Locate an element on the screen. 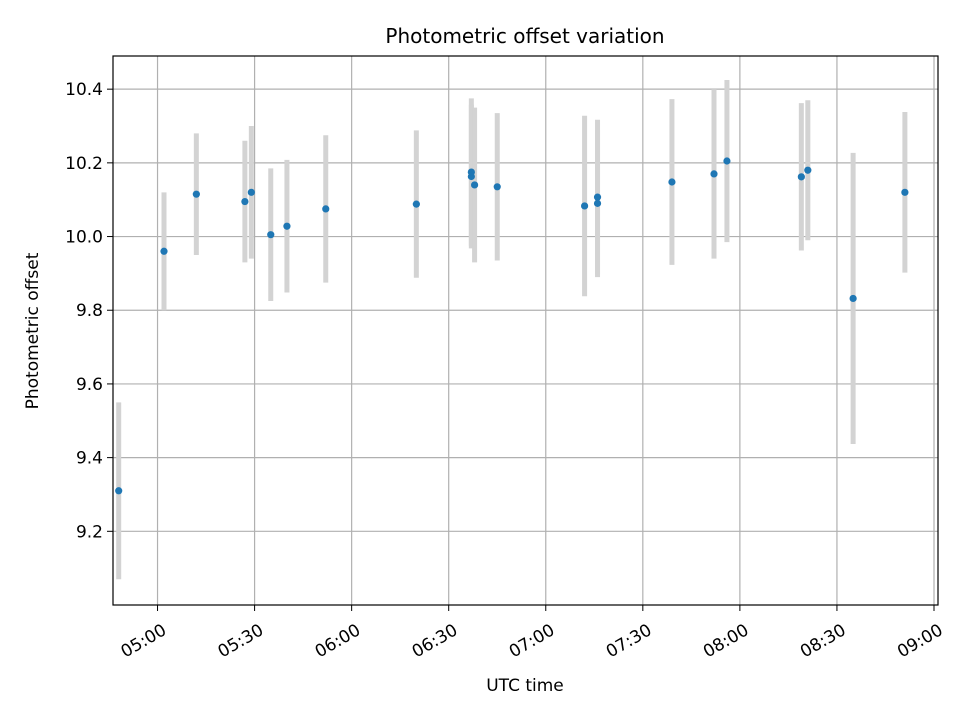 The width and height of the screenshot is (960, 720). x-tick-label: 07:30 is located at coordinates (629, 641).